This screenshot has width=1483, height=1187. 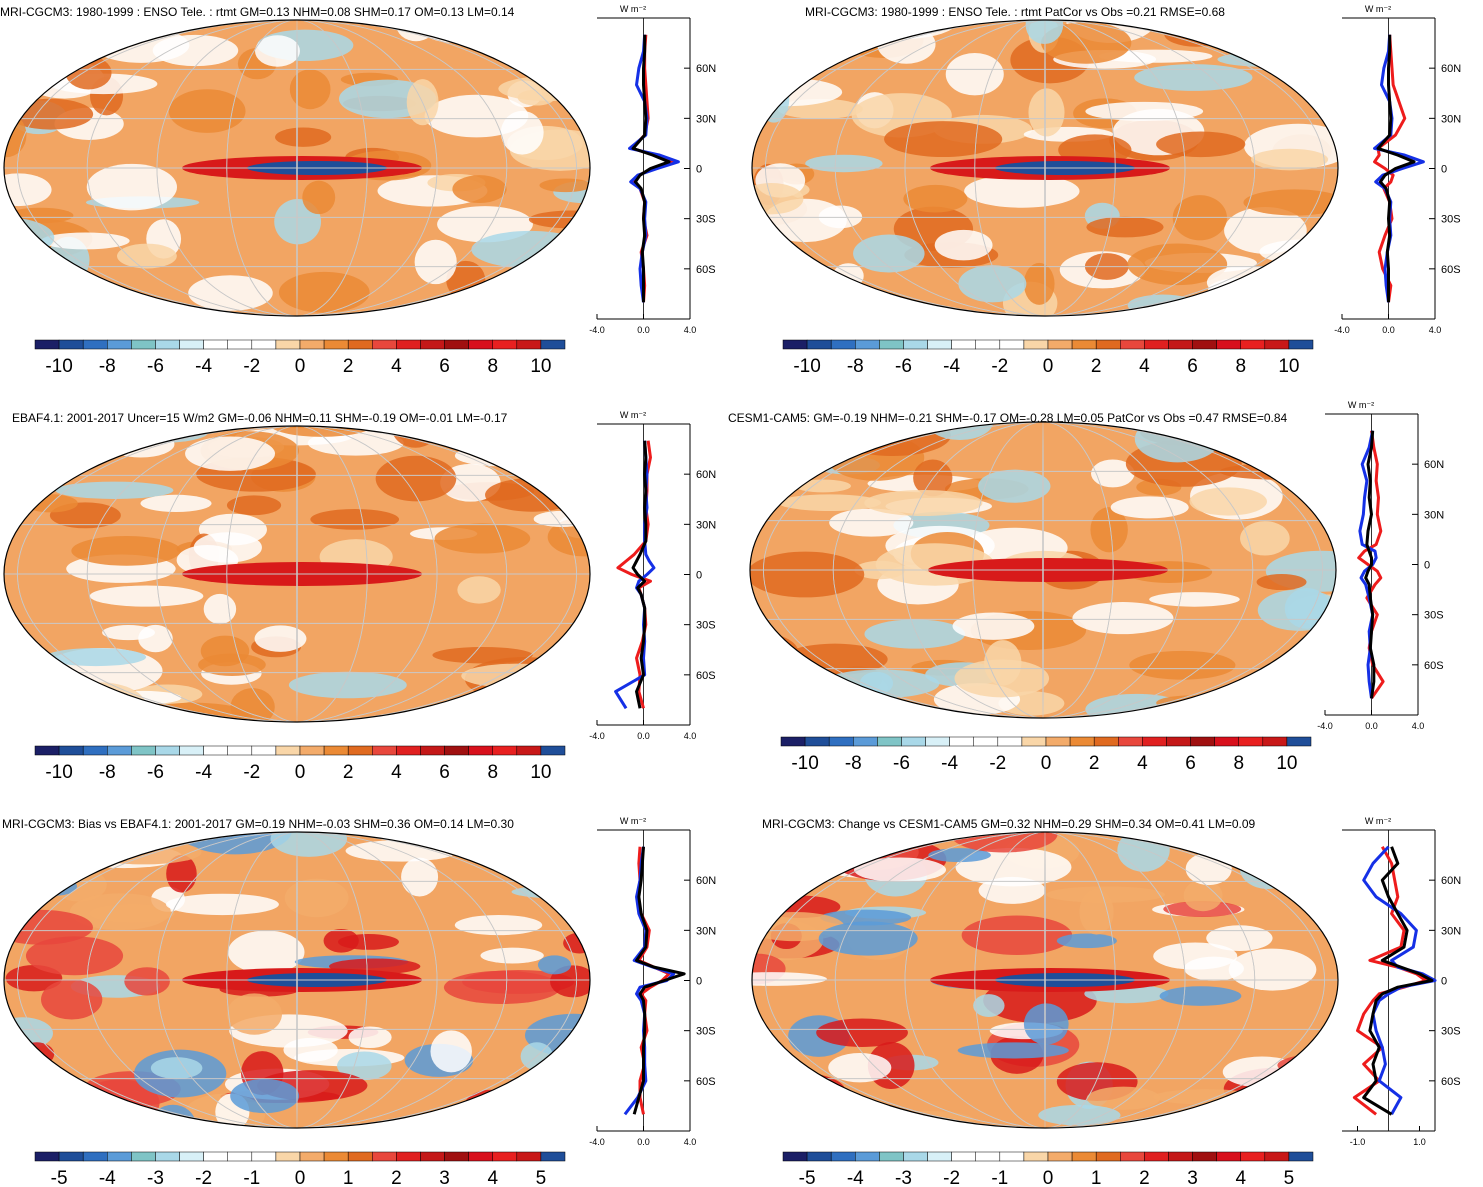 What do you see at coordinates (300, 1169) in the screenshot?
I see `colorbar: -5 -4 -3 -2 -1 0 1 2 3 4 5` at bounding box center [300, 1169].